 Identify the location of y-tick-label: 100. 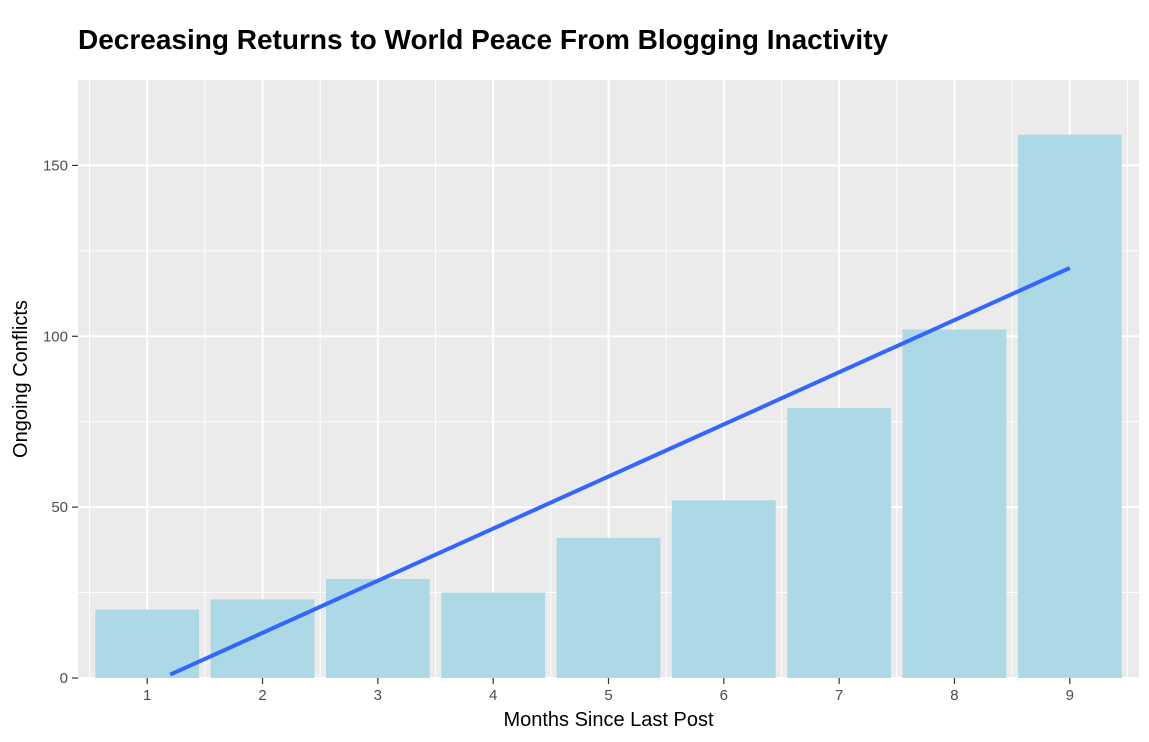
(55, 336).